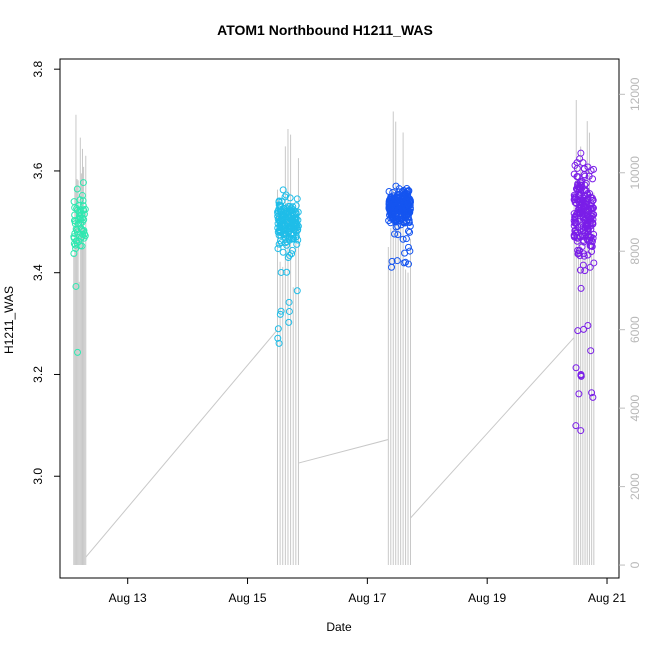 Image resolution: width=650 pixels, height=650 pixels. I want to click on y2-tick-label: 2000, so click(635, 486).